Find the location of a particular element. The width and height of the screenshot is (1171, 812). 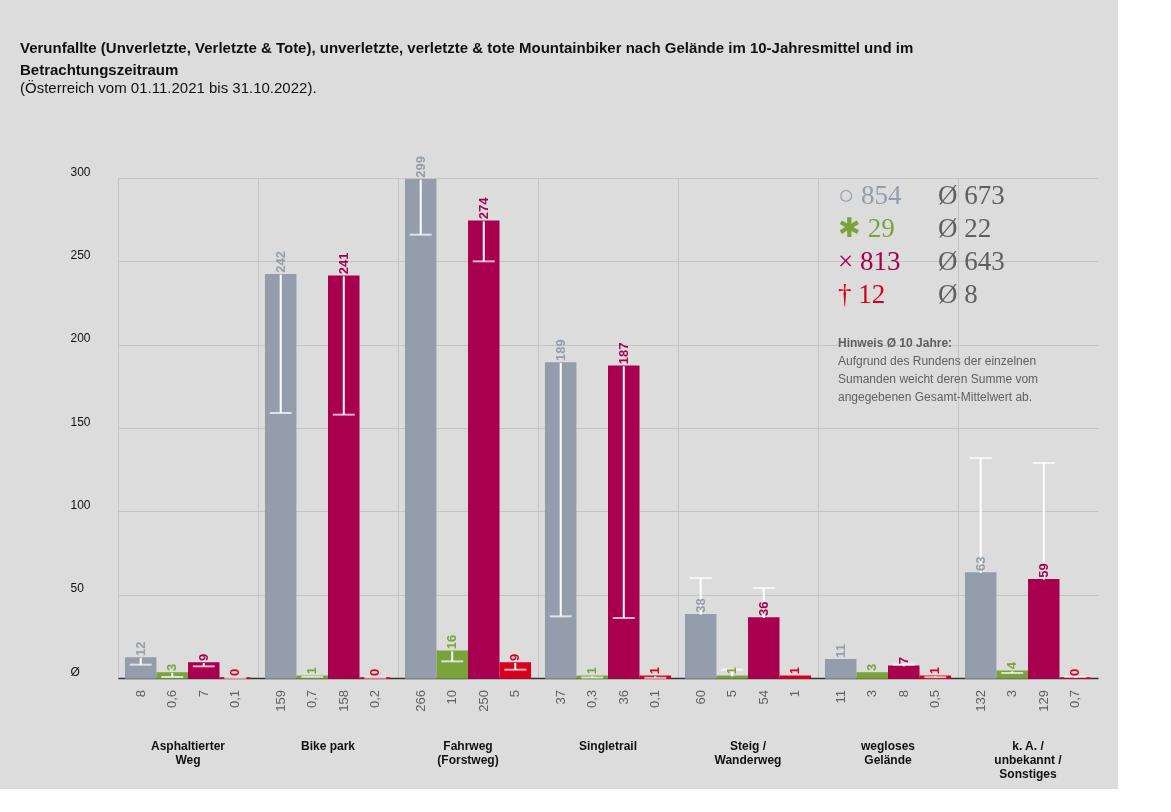

text: 10 is located at coordinates (452, 697).